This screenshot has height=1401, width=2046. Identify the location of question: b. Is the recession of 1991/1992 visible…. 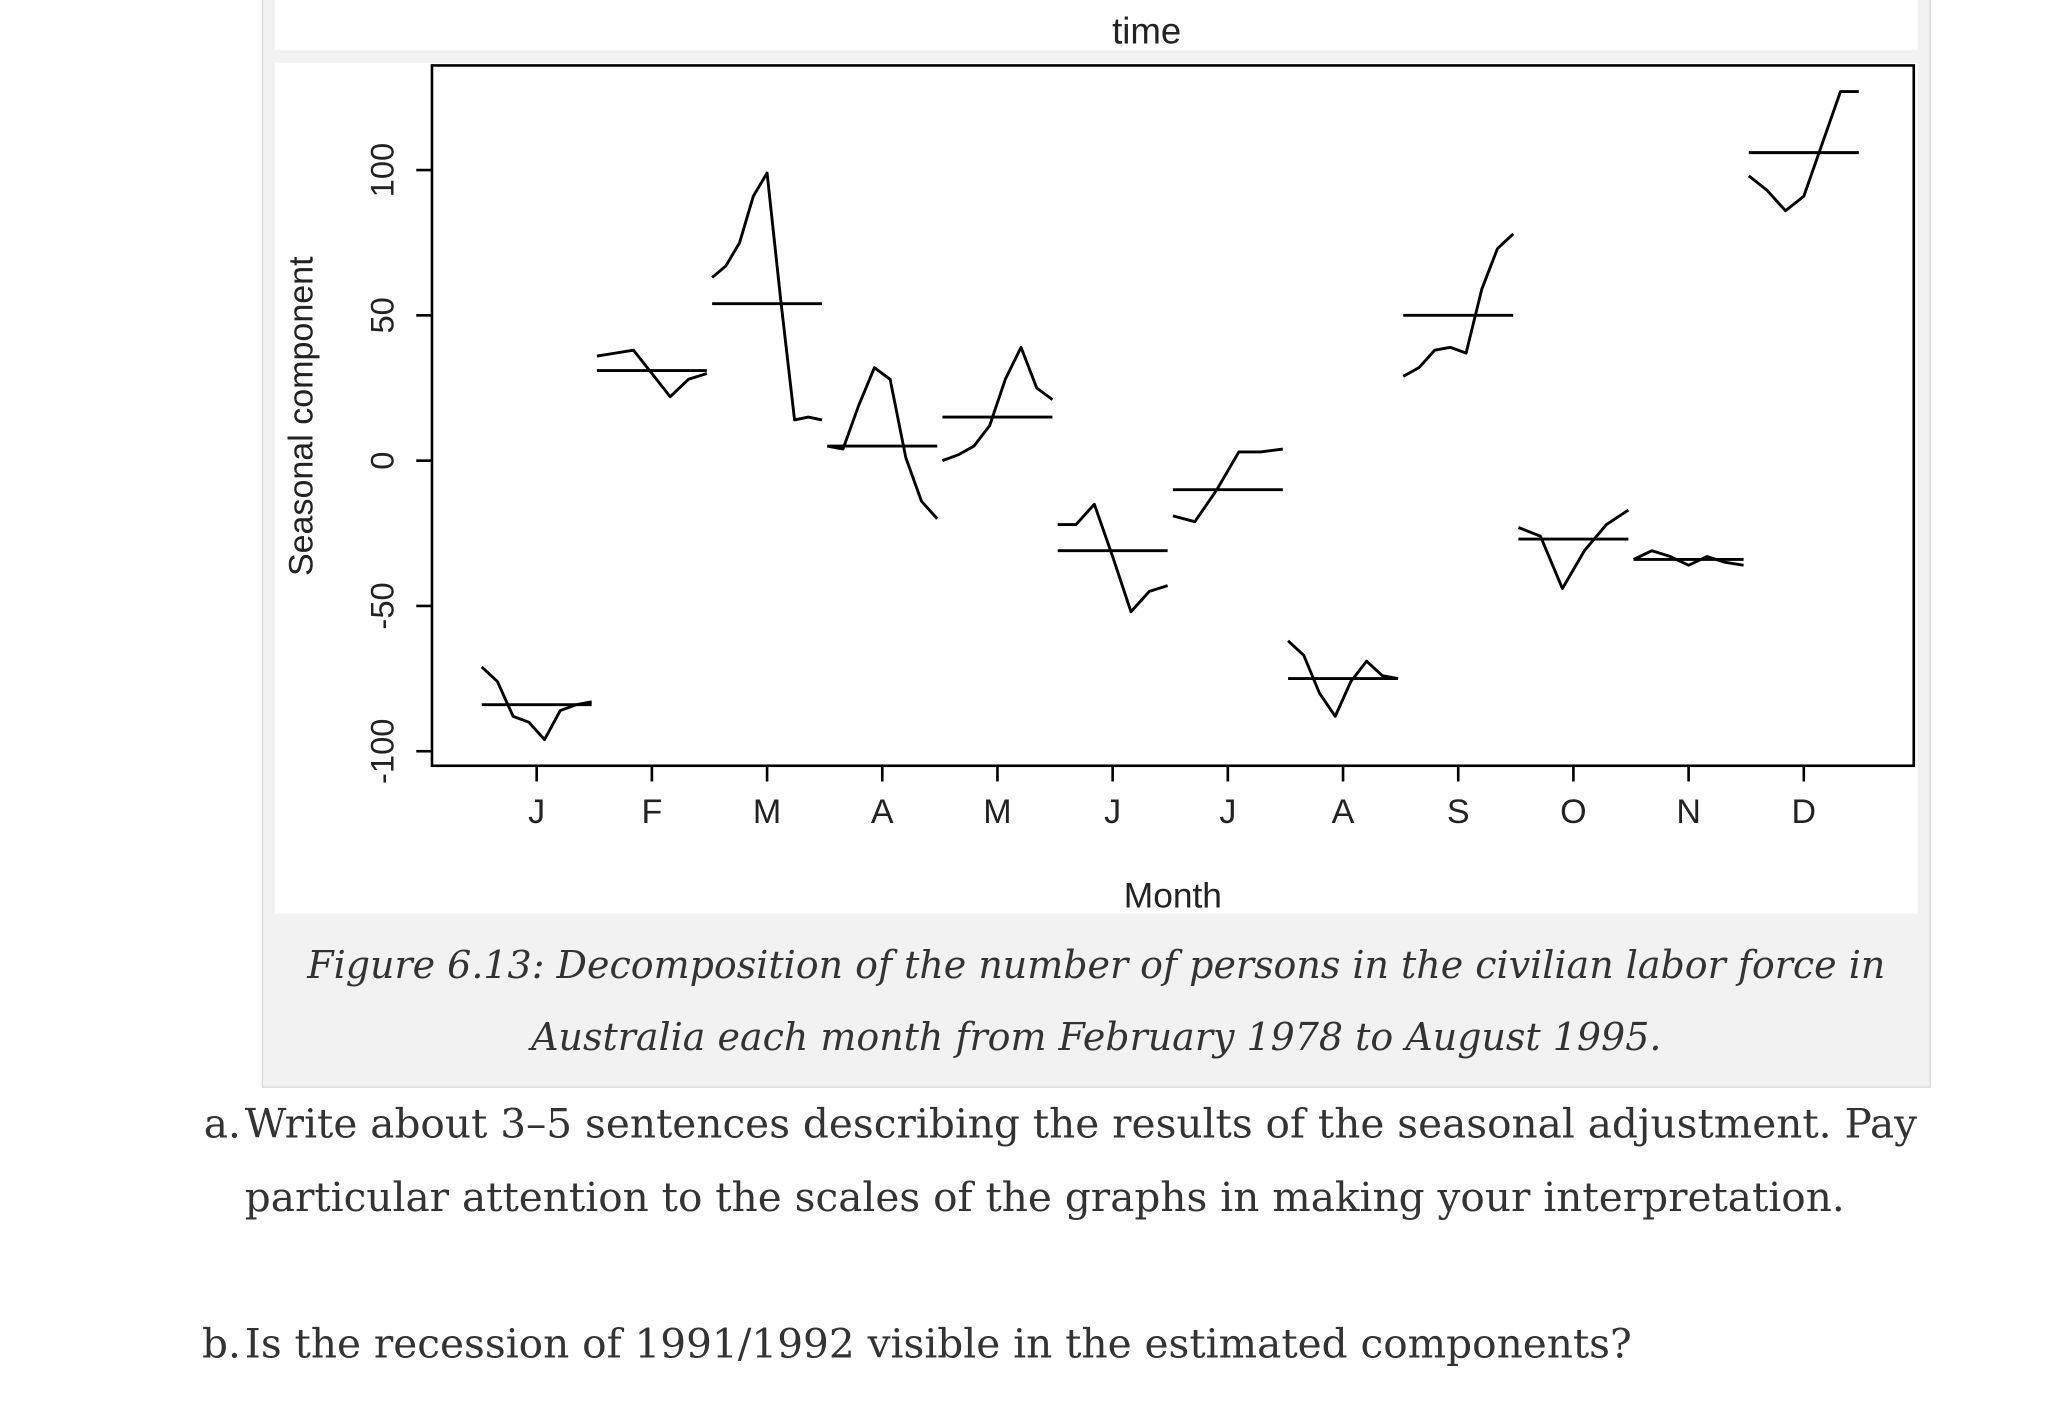
(1073, 1344).